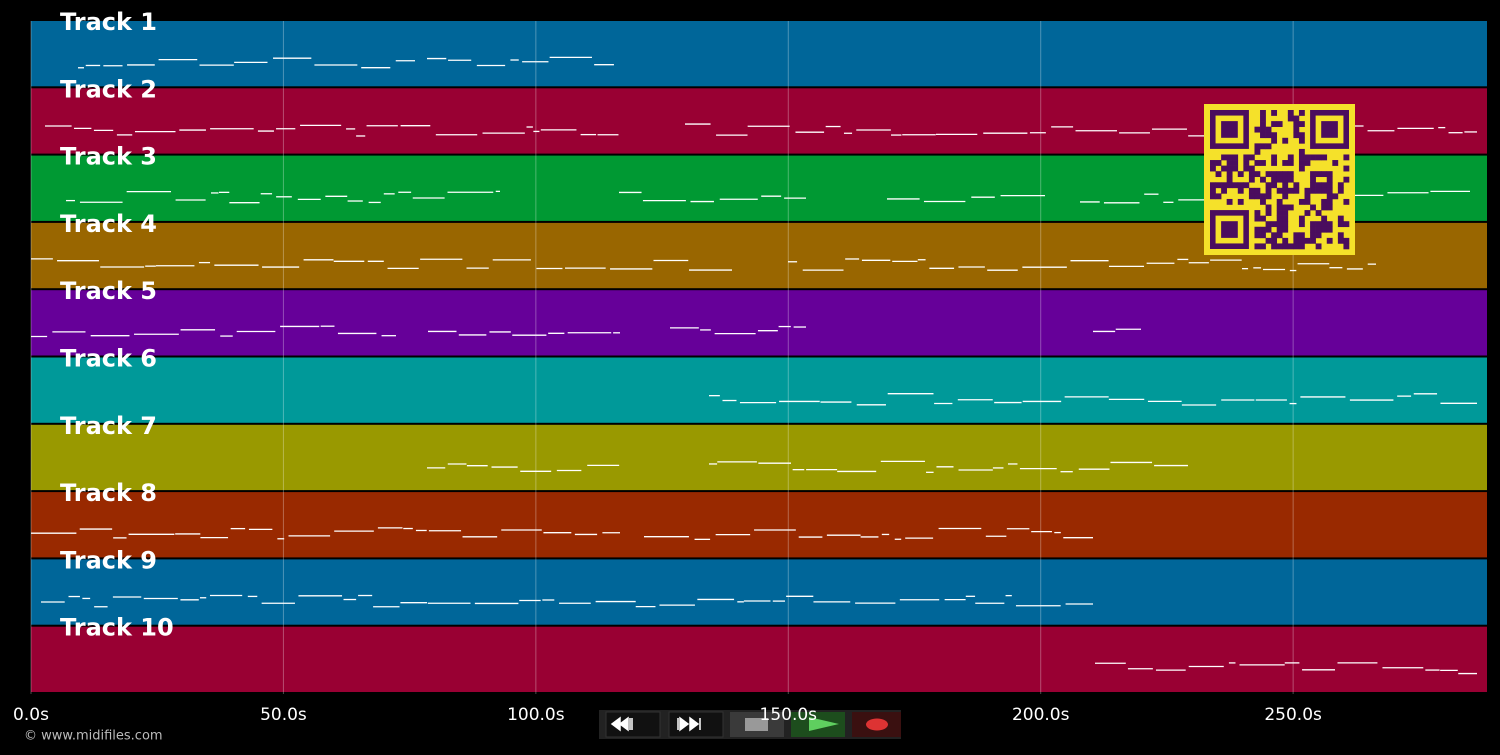 The height and width of the screenshot is (755, 1500). Describe the element at coordinates (689, 724) in the screenshot. I see `forward-icon` at that location.